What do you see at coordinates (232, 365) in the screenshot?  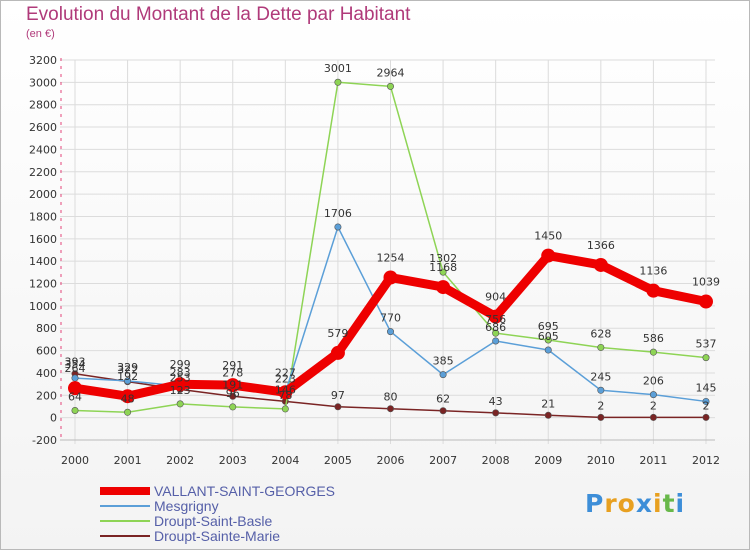 I see `data-label-vallant-saint-georges: 291` at bounding box center [232, 365].